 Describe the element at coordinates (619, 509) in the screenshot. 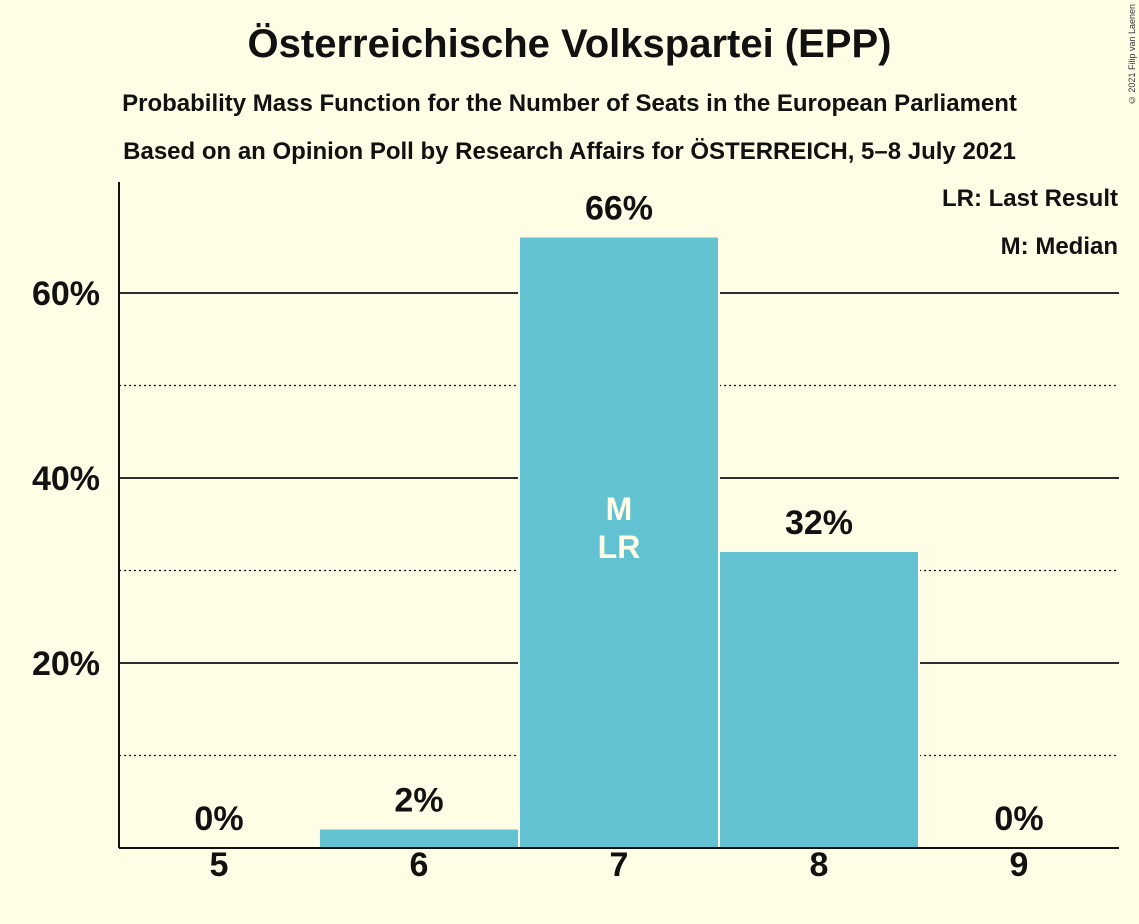

I see `bar-marker: M` at that location.